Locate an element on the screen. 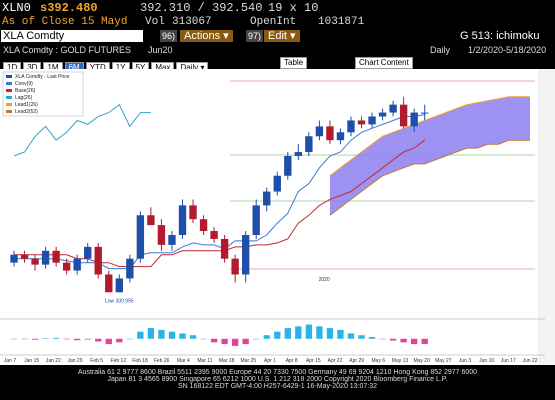  table-button: Table is located at coordinates (294, 63).